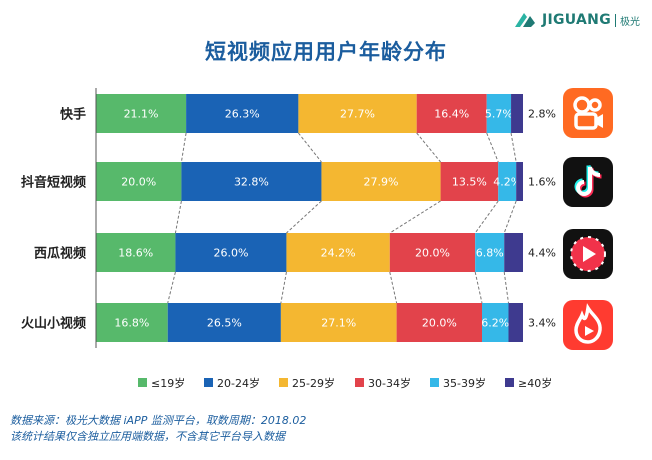 Image resolution: width=652 pixels, height=460 pixels. I want to click on data-label: 32.8%, so click(251, 182).